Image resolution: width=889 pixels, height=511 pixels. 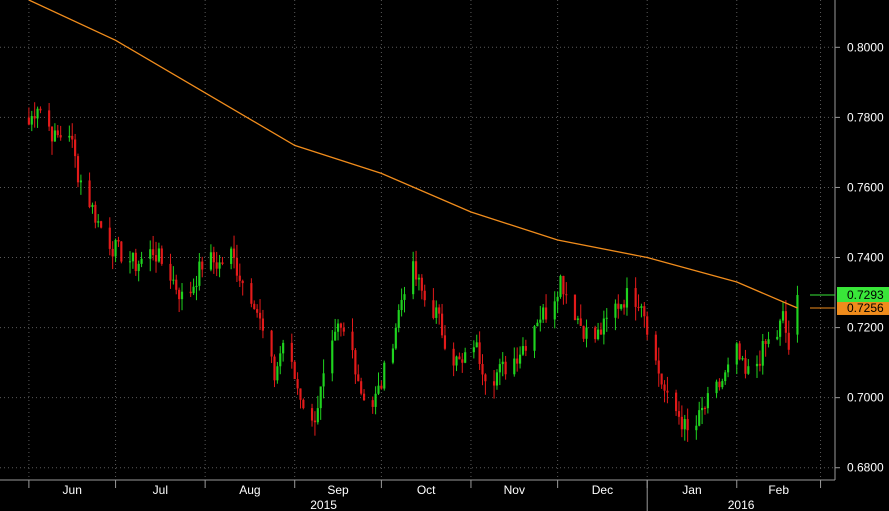 I want to click on y-tick-label: 0.6800, so click(x=865, y=468).